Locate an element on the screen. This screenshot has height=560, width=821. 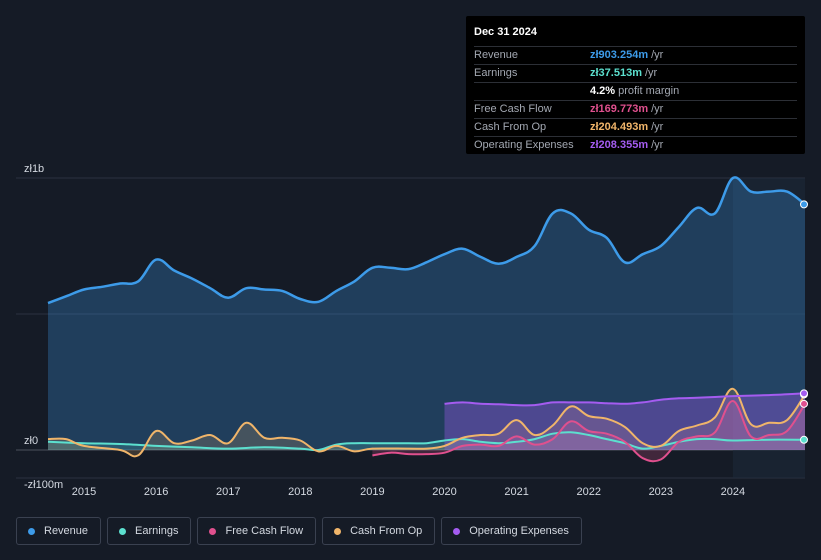
legend-item-earnings: Earnings is located at coordinates (149, 531).